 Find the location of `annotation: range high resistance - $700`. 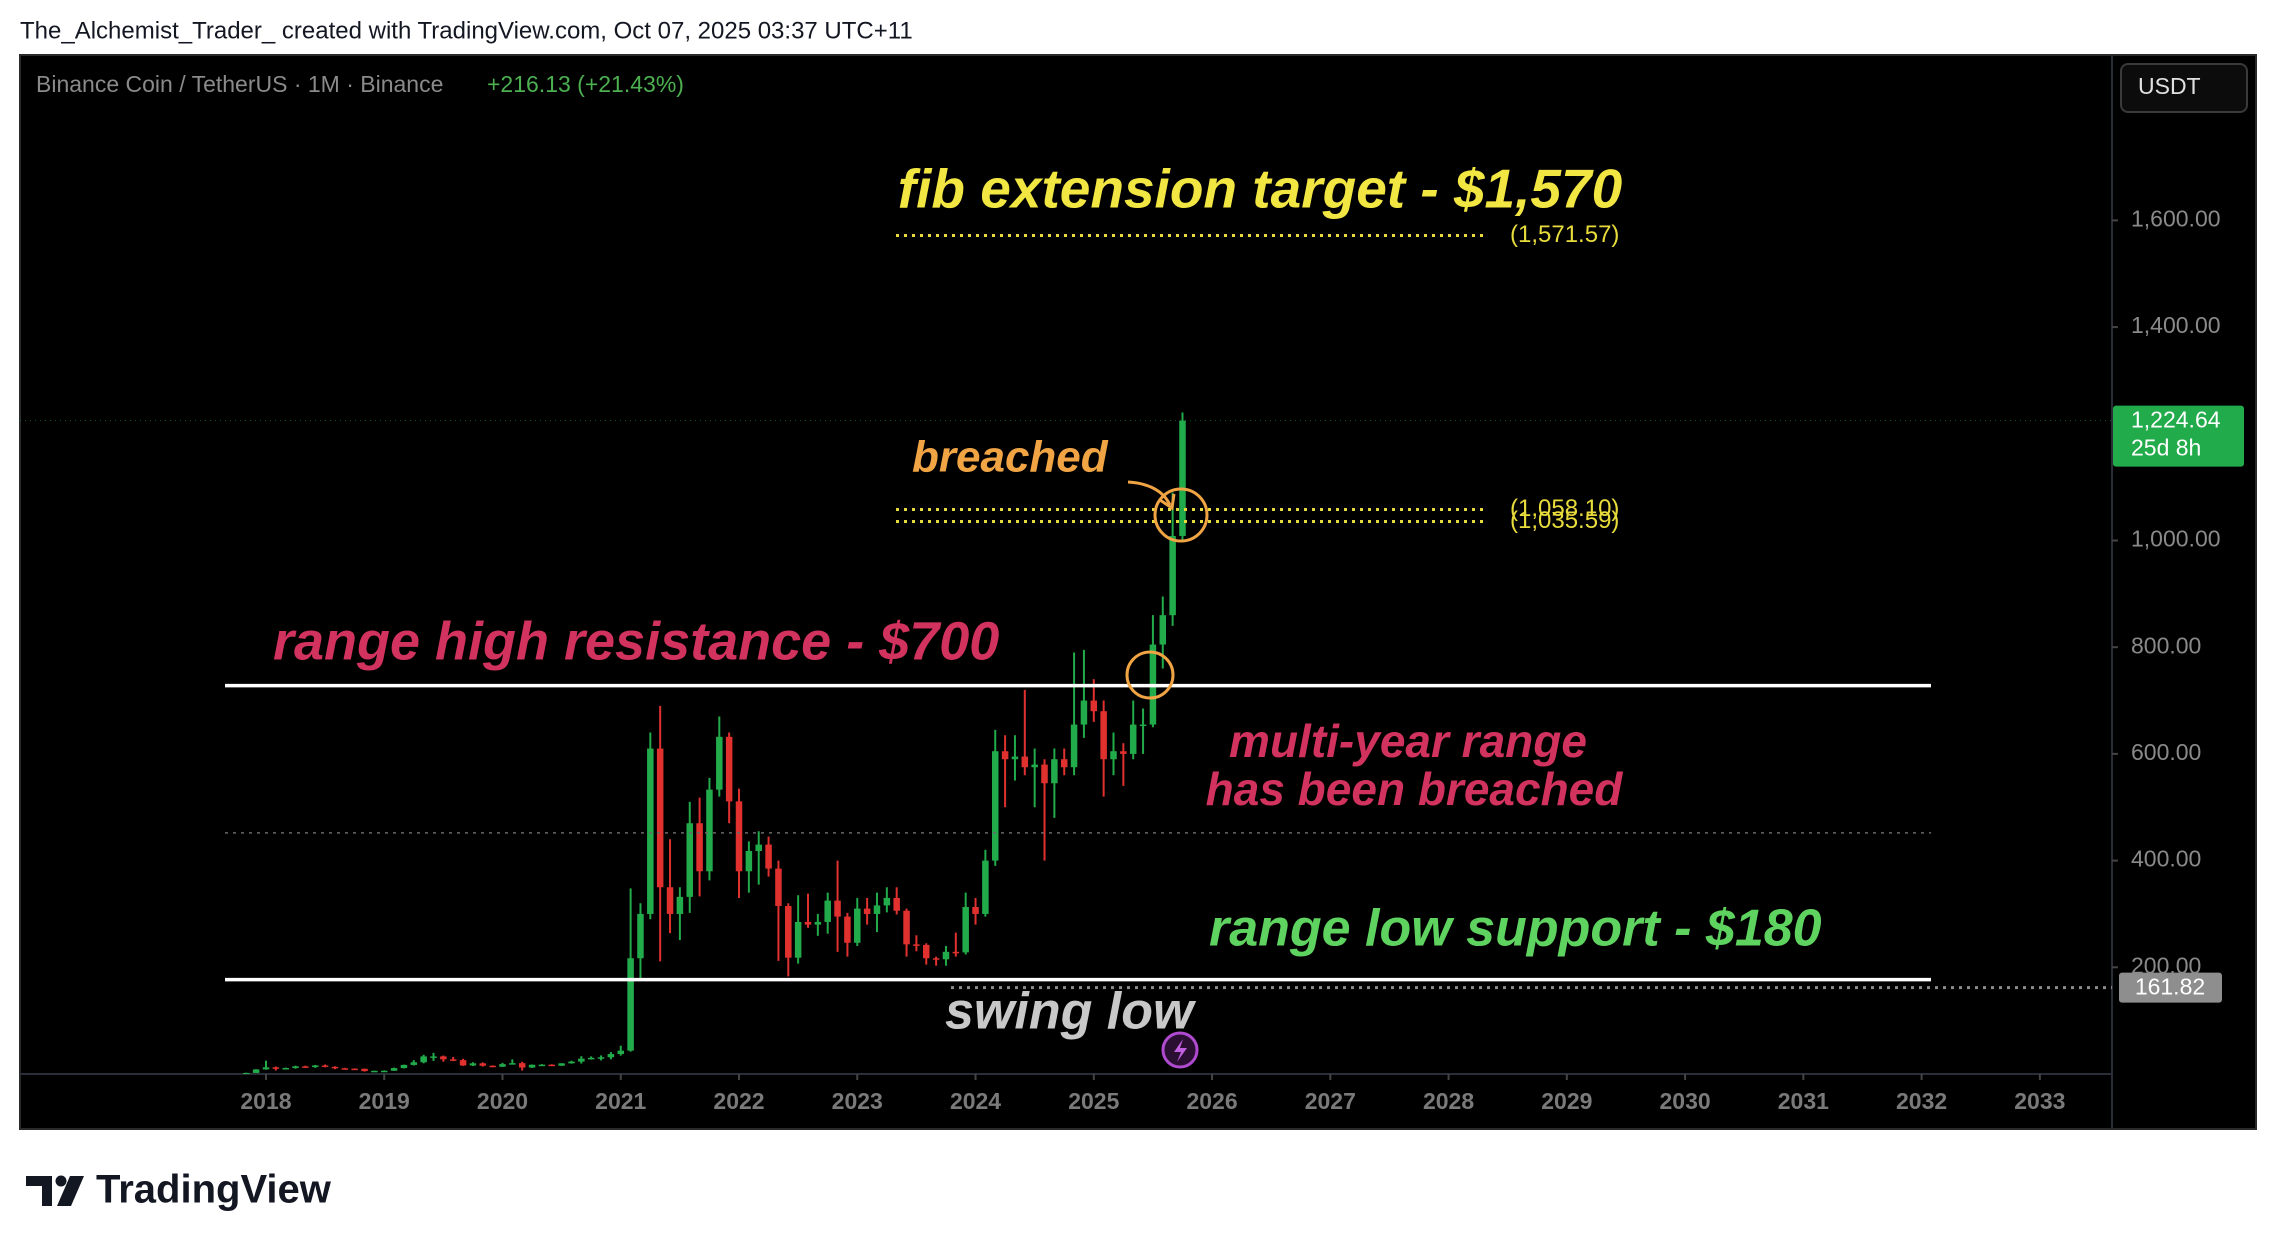

annotation: range high resistance - $700 is located at coordinates (636, 641).